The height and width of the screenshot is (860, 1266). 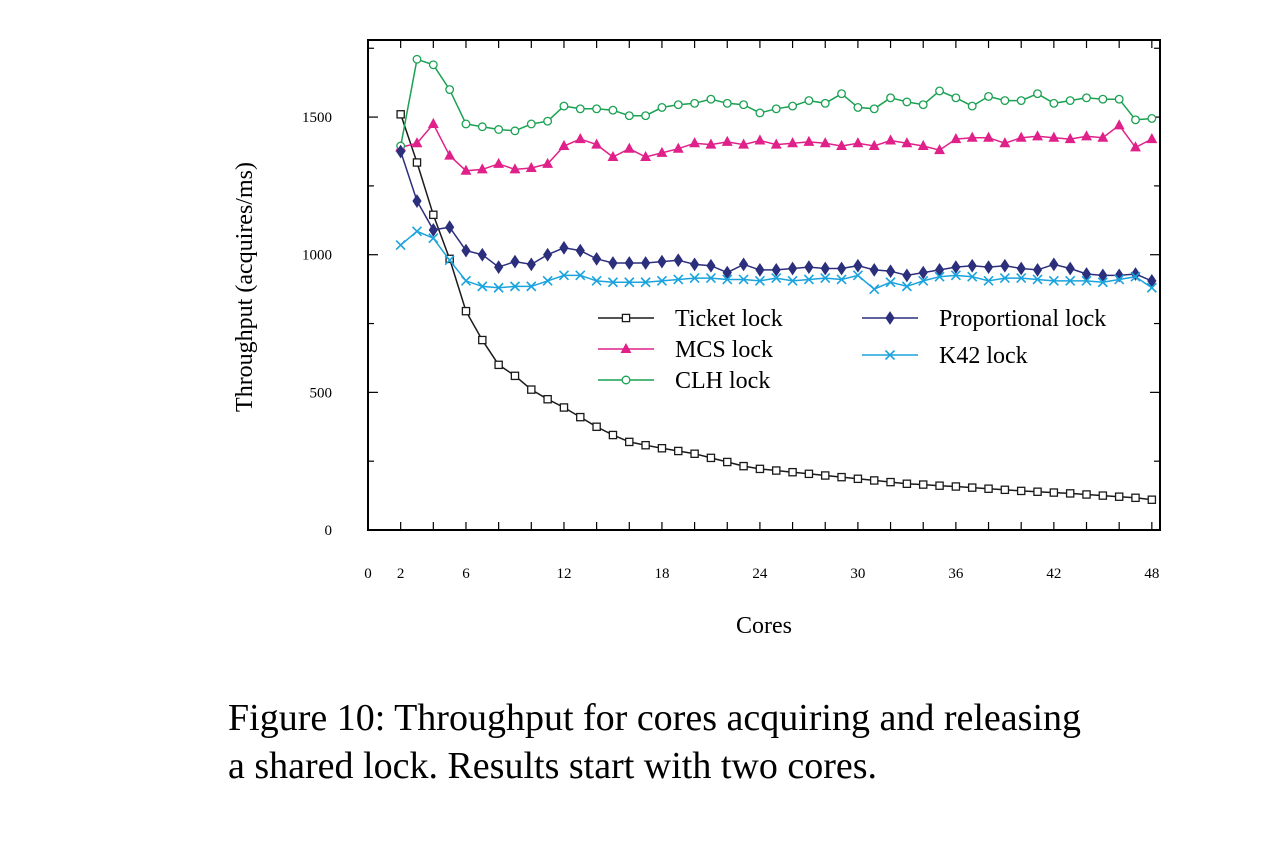 What do you see at coordinates (1053, 574) in the screenshot?
I see `x-tick-label: 42` at bounding box center [1053, 574].